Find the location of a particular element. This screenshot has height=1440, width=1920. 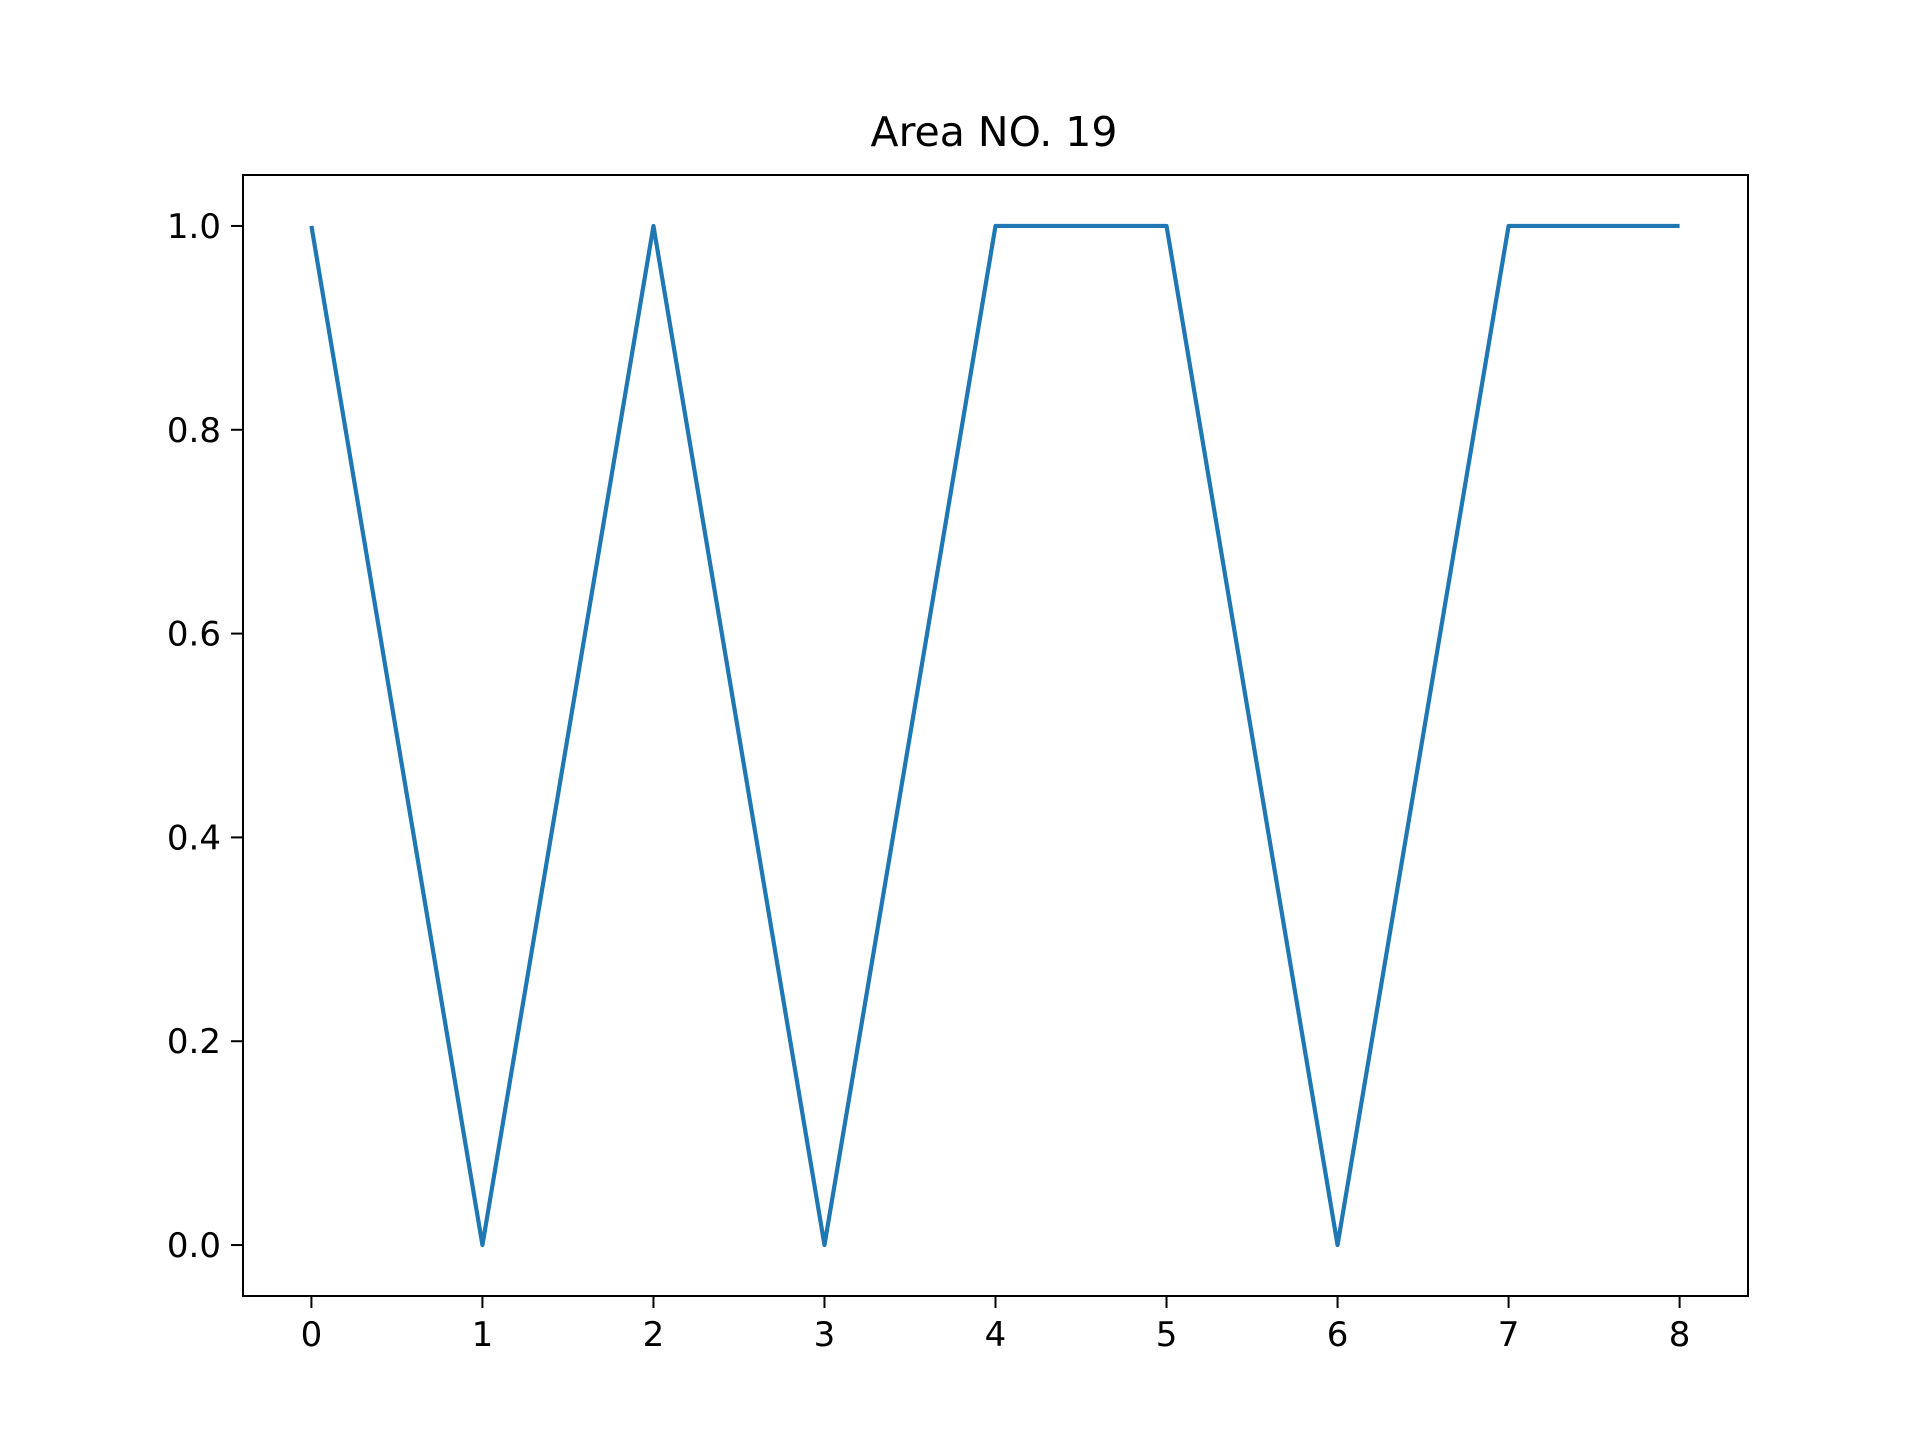

y-tick-label-1: 0.2 is located at coordinates (194, 1042).